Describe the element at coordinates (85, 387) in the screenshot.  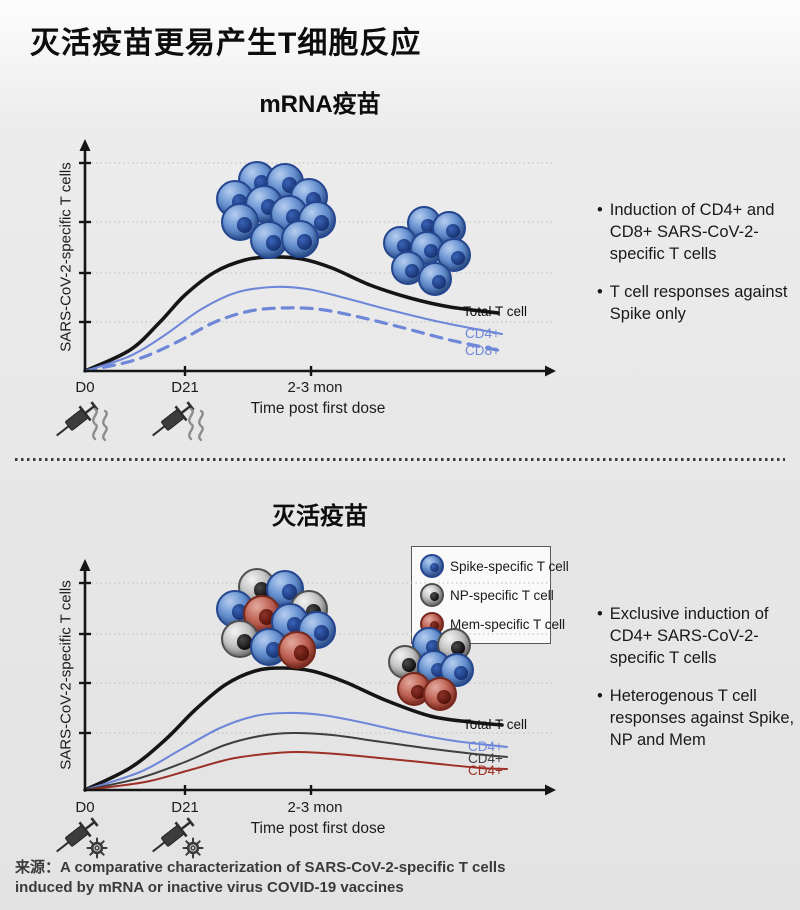
I see `mrna-xtick-d0: D0` at that location.